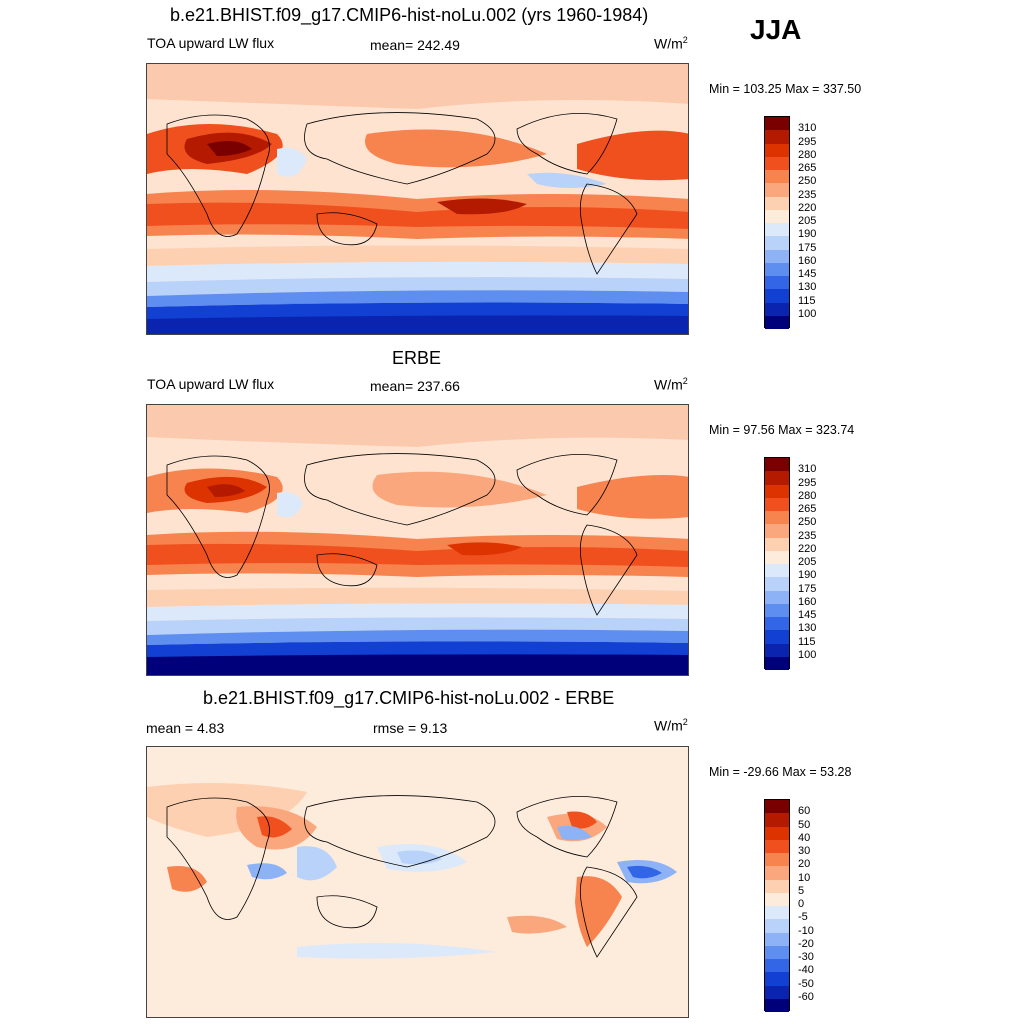  Describe the element at coordinates (806, 983) in the screenshot. I see `panel3-colorbar-tick-label: -50` at that location.